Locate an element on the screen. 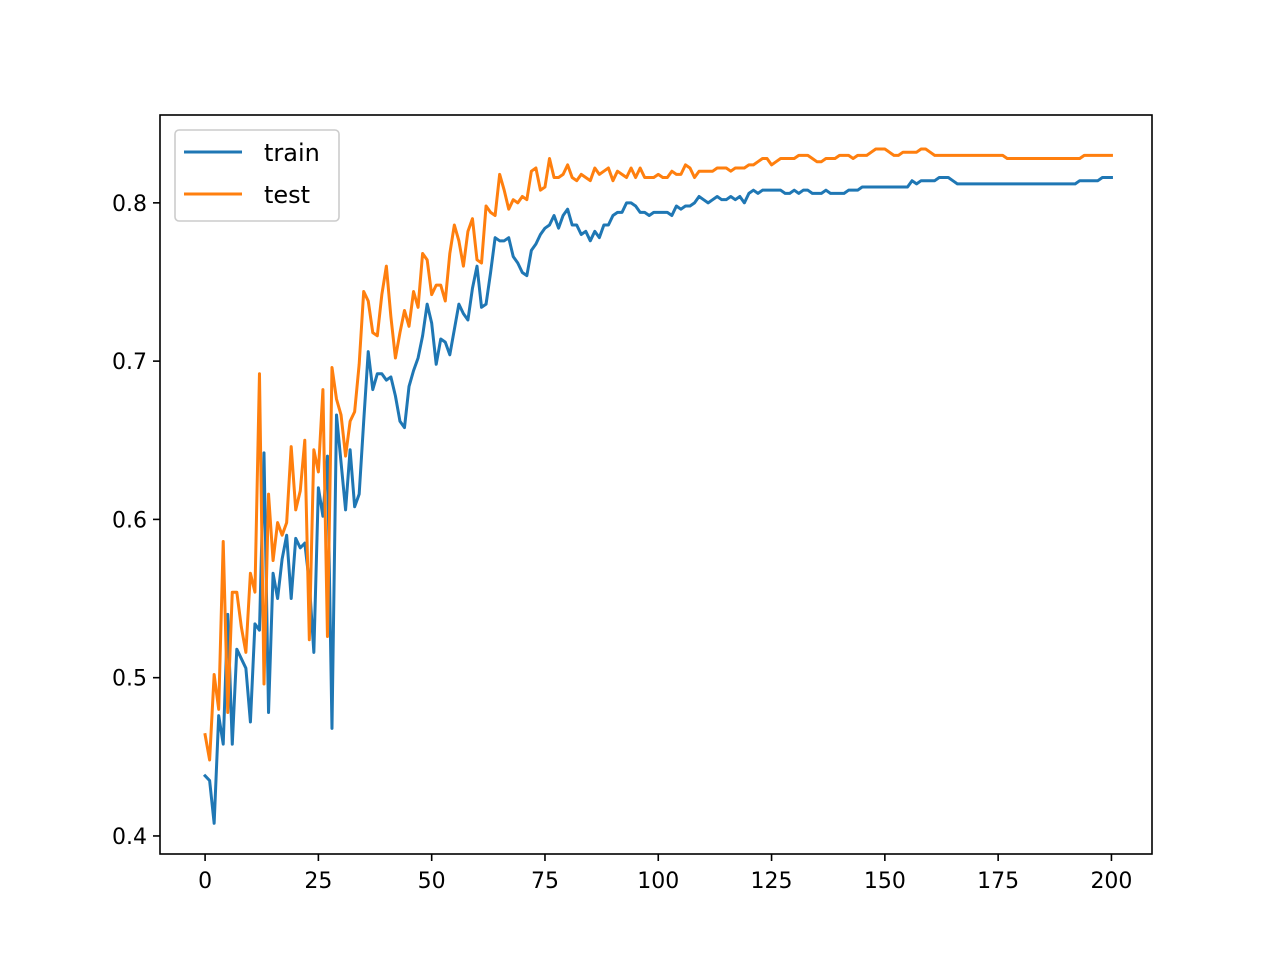  y-tick-label: 0.4 is located at coordinates (129, 837).